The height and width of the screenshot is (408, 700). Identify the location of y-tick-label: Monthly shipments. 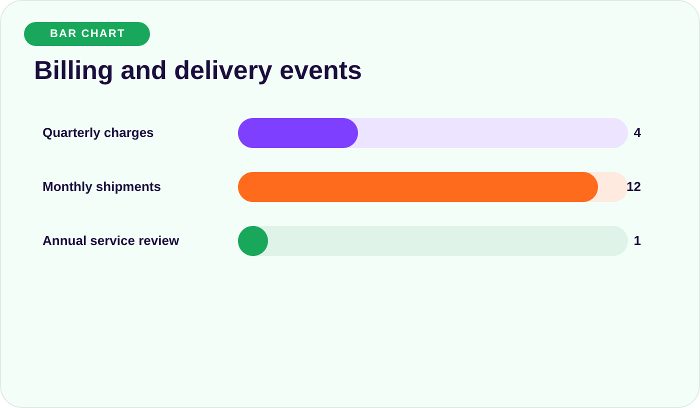
(101, 186).